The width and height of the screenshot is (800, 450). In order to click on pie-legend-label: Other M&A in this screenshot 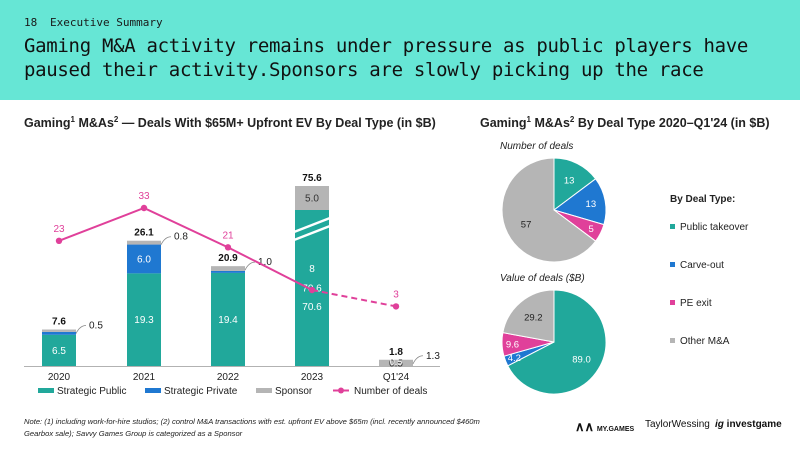, I will do `click(705, 341)`.